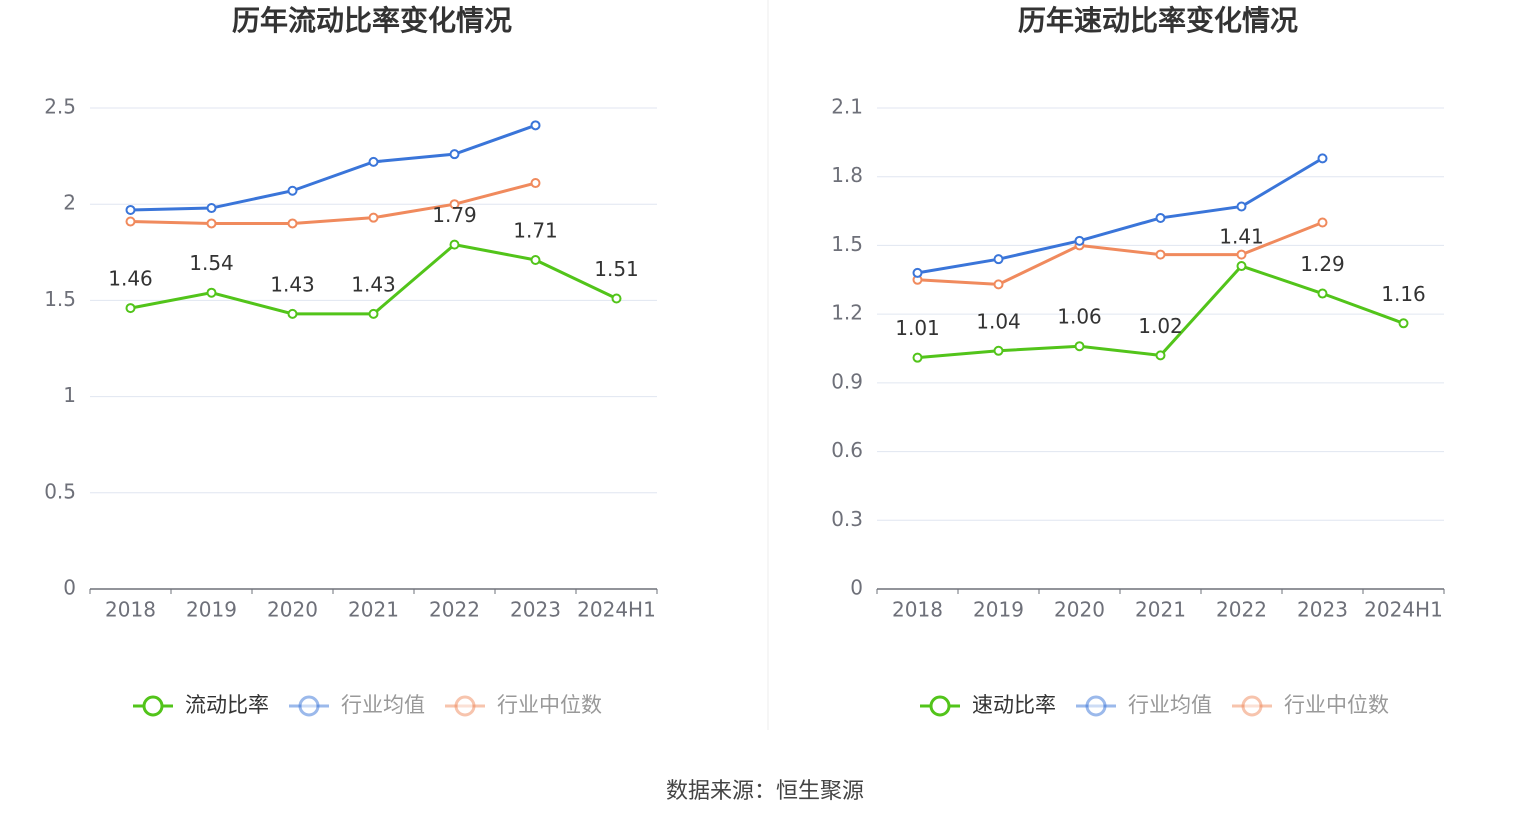  What do you see at coordinates (454, 215) in the screenshot?
I see `data-label: 1.79` at bounding box center [454, 215].